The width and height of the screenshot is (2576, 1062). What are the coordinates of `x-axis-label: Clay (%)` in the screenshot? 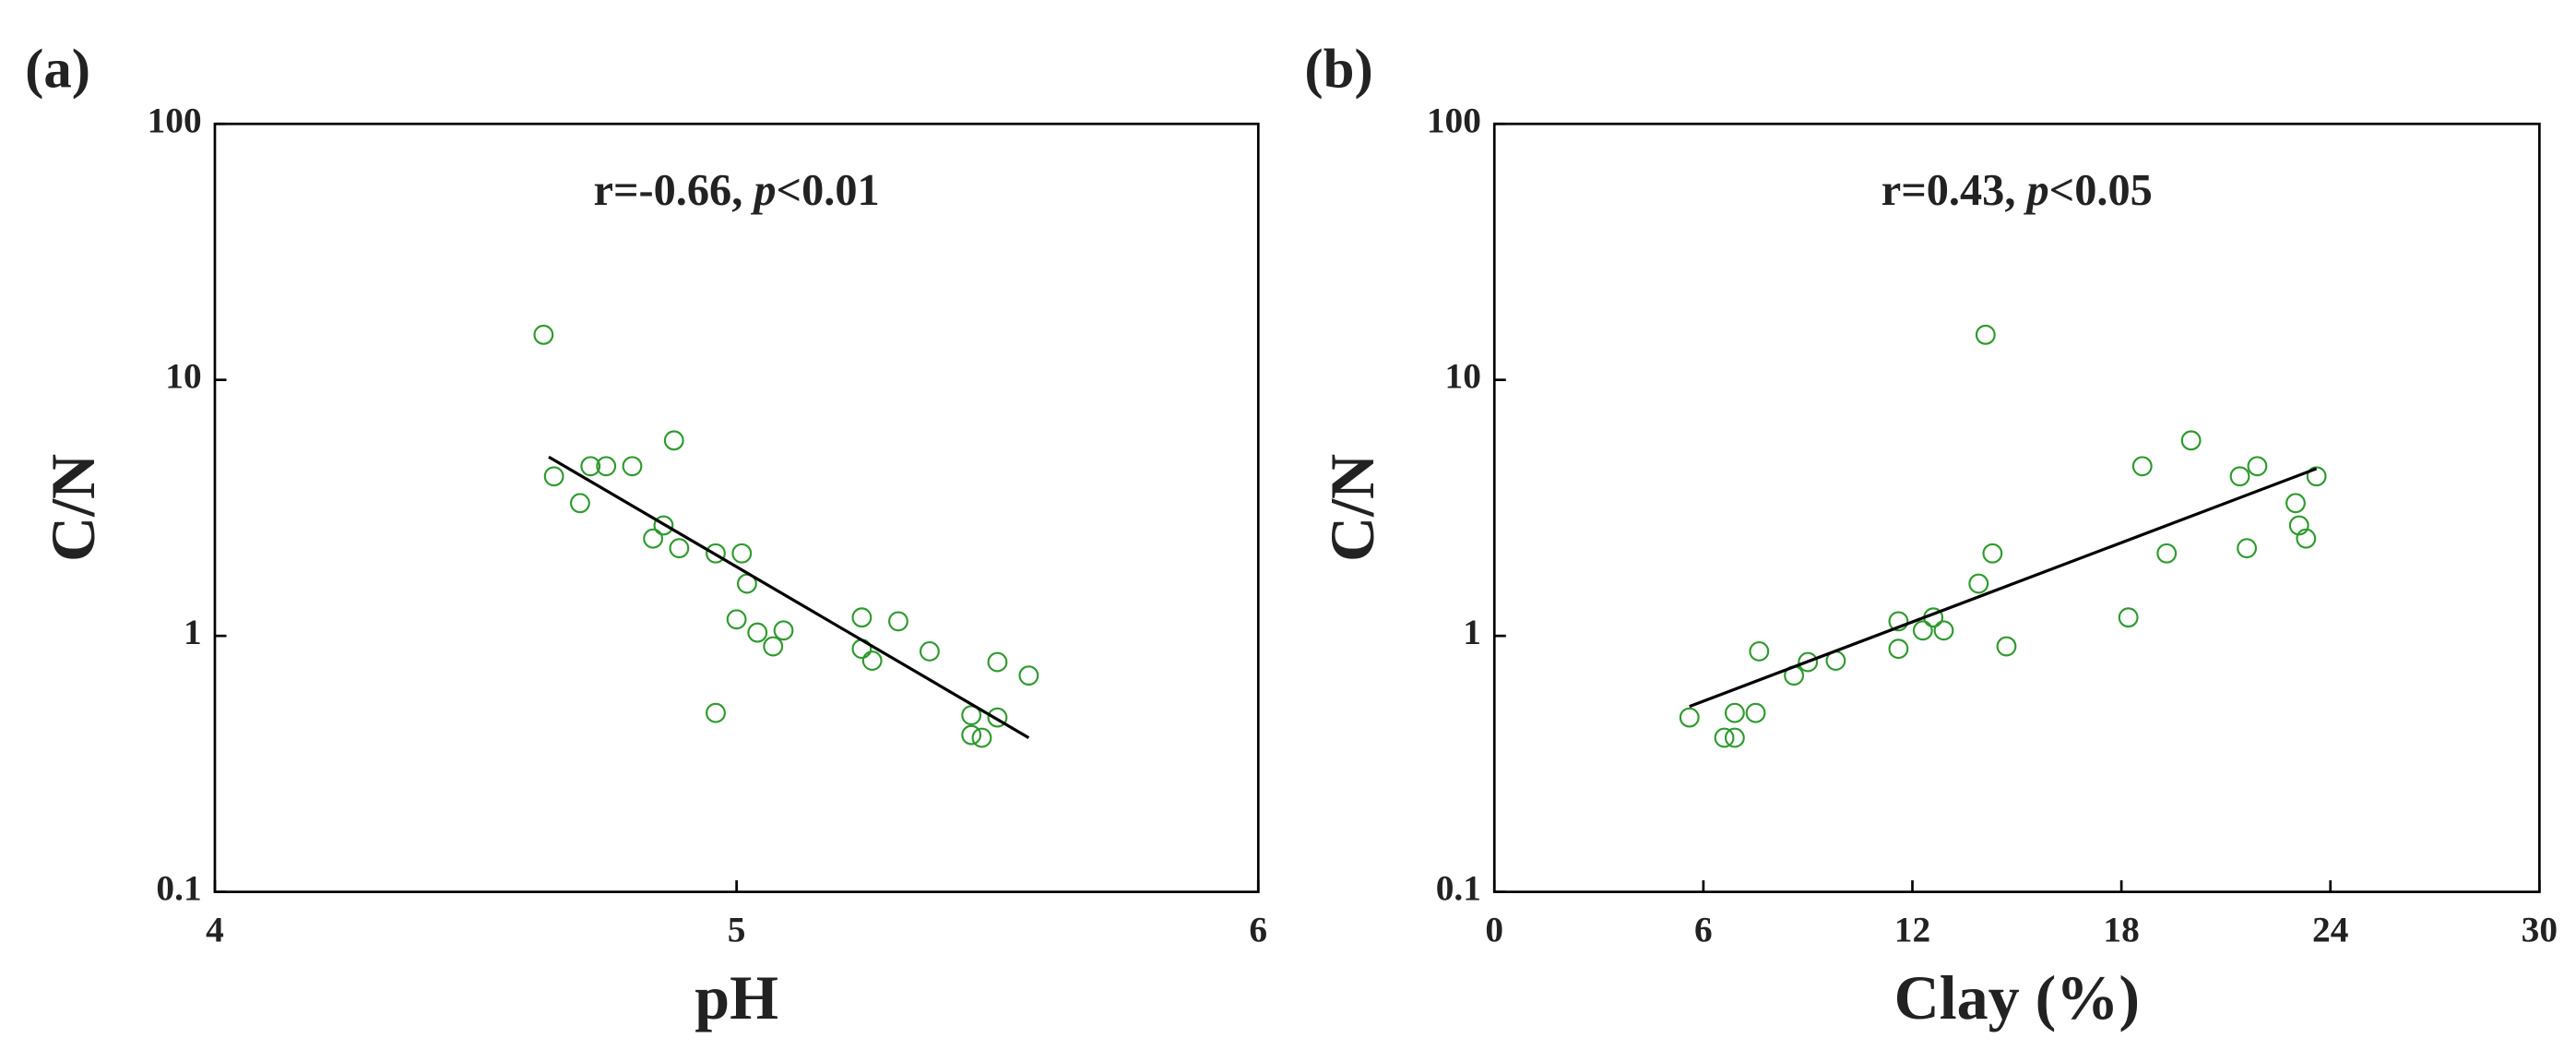 It's located at (2017, 997).